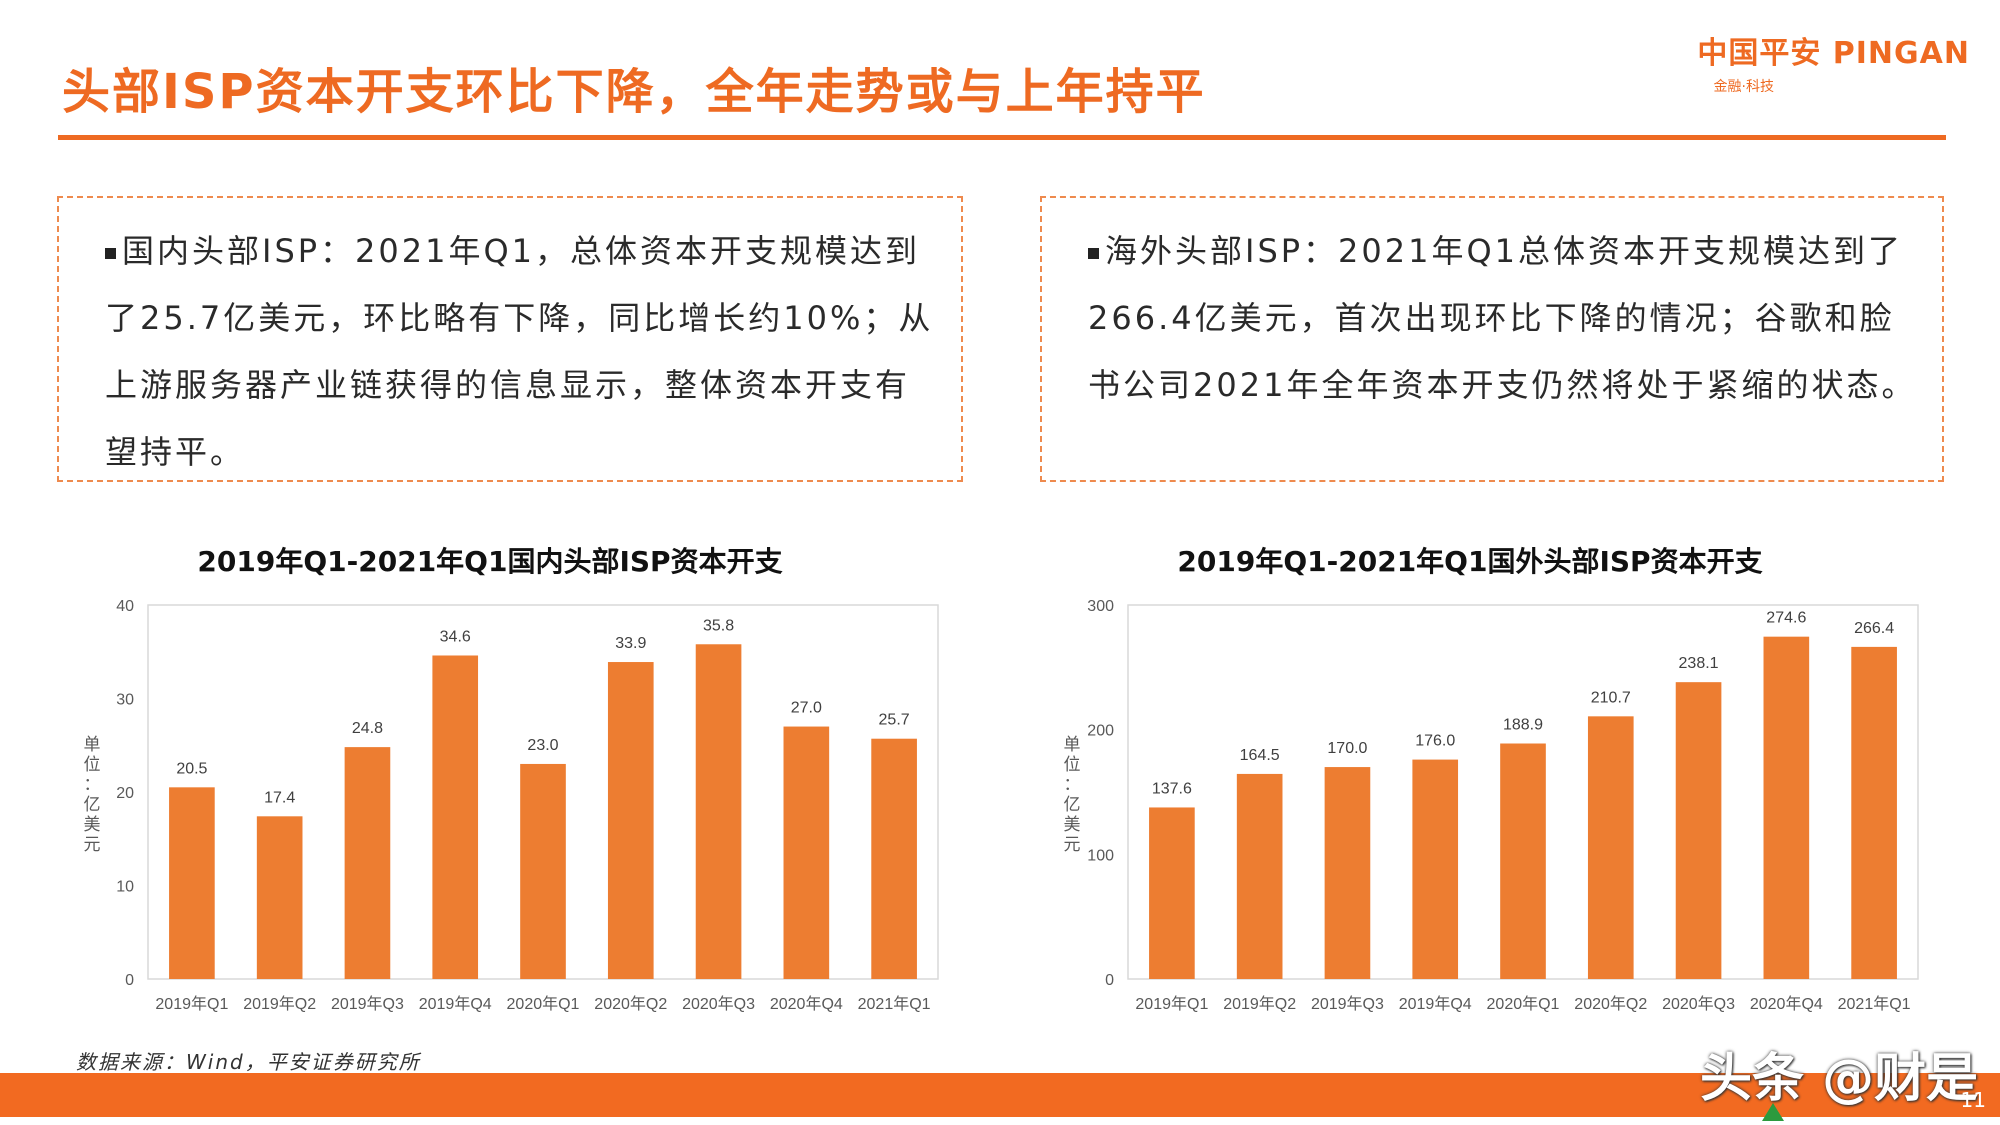  What do you see at coordinates (1000, 1095) in the screenshot?
I see `footer-bar` at bounding box center [1000, 1095].